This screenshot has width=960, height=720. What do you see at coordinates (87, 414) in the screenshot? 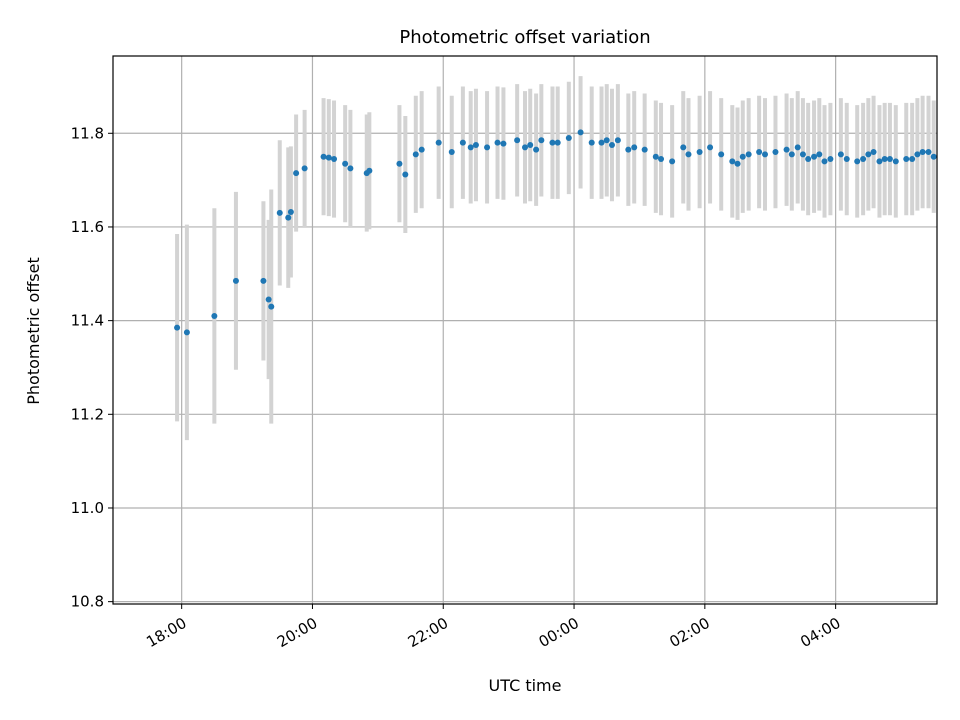
I see `y-tick-label: 11.2` at bounding box center [87, 414].